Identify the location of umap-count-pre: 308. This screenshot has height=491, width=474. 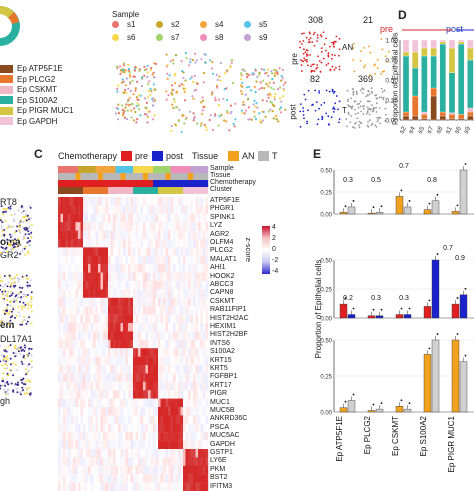
(316, 20).